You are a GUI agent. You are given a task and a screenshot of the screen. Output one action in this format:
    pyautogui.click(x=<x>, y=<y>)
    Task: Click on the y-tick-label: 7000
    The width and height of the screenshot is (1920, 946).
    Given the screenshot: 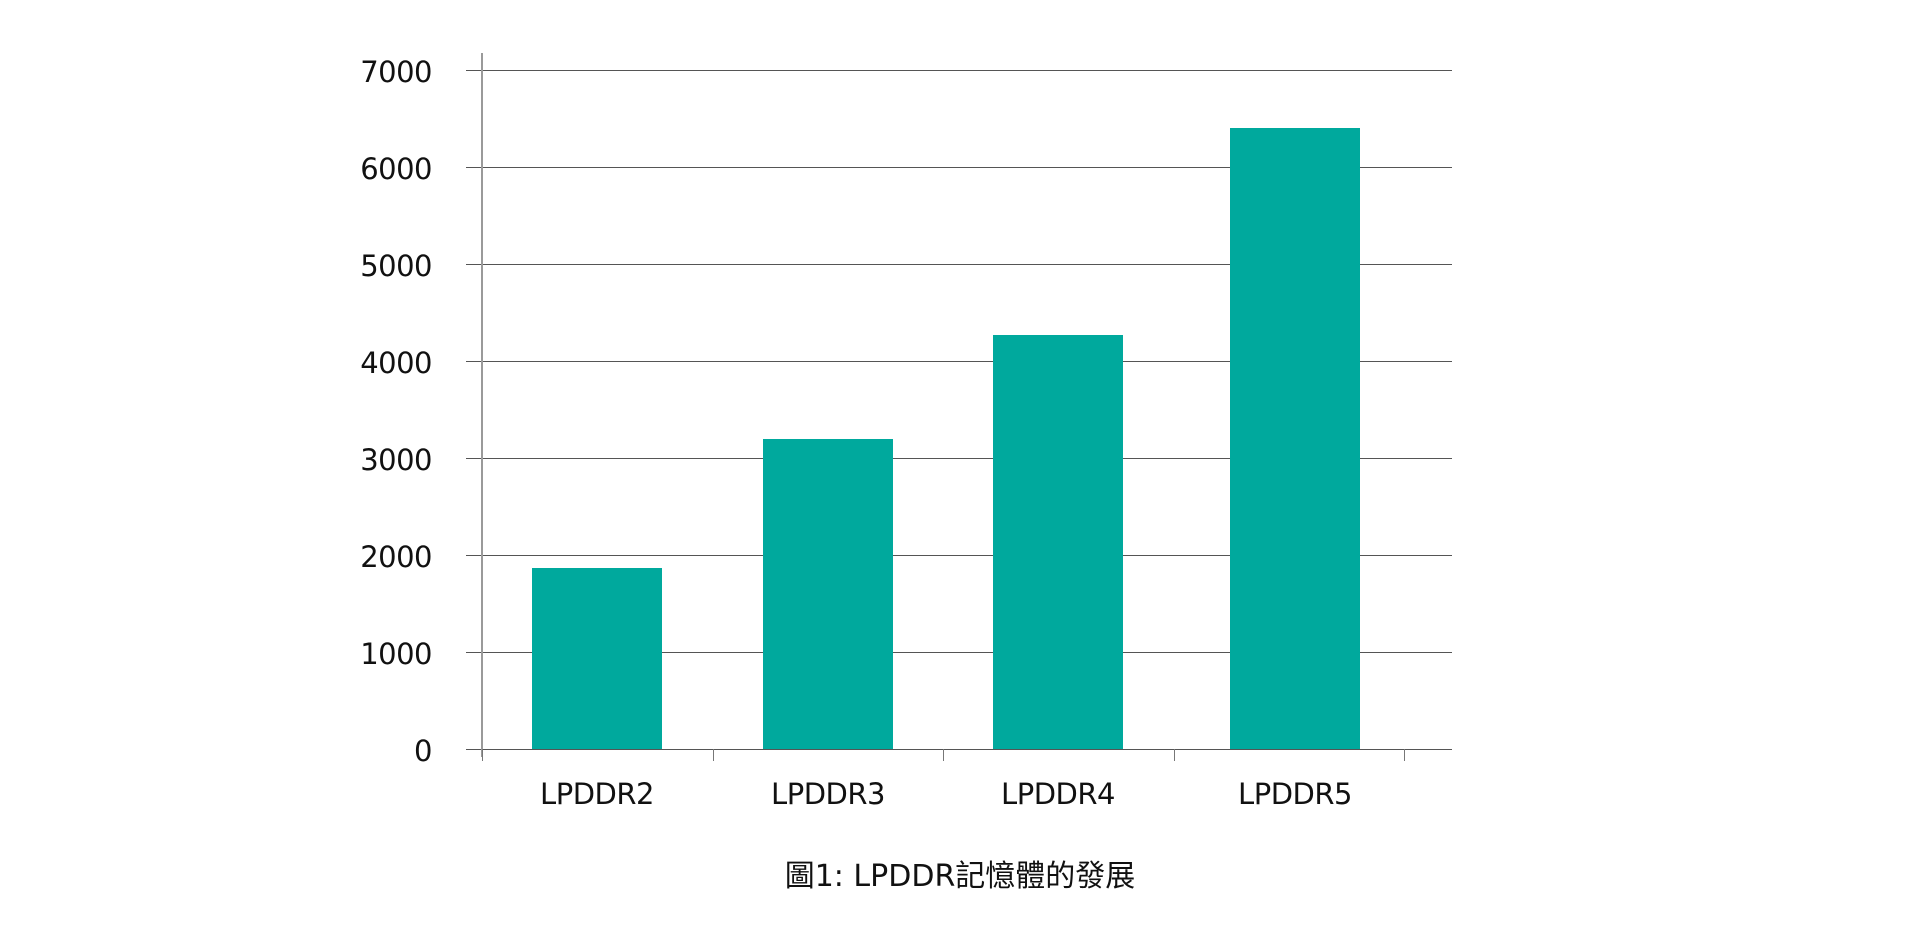 What is the action you would take?
    pyautogui.click(x=396, y=72)
    